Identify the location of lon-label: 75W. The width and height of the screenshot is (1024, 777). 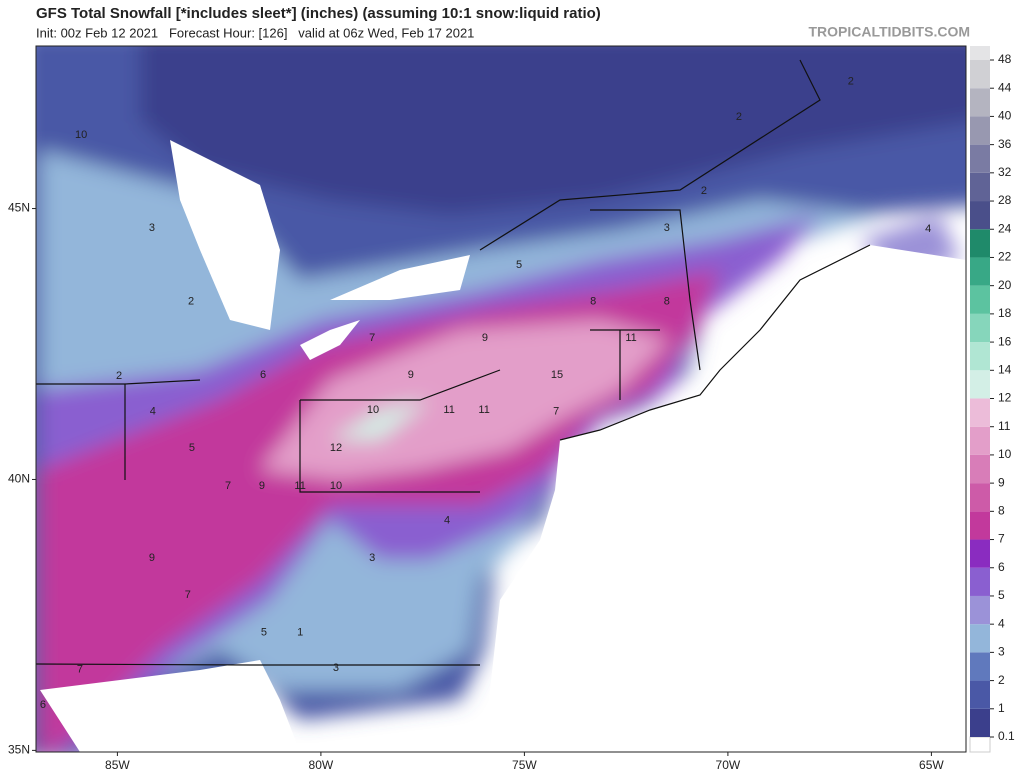
(524, 765).